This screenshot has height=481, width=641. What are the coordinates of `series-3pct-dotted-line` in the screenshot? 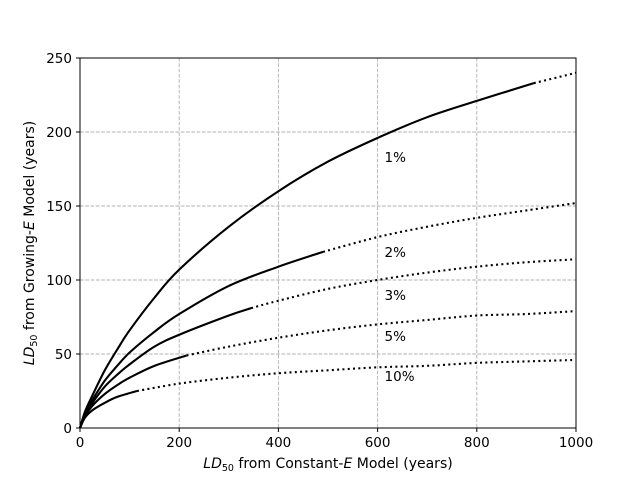 It's located at (413, 284).